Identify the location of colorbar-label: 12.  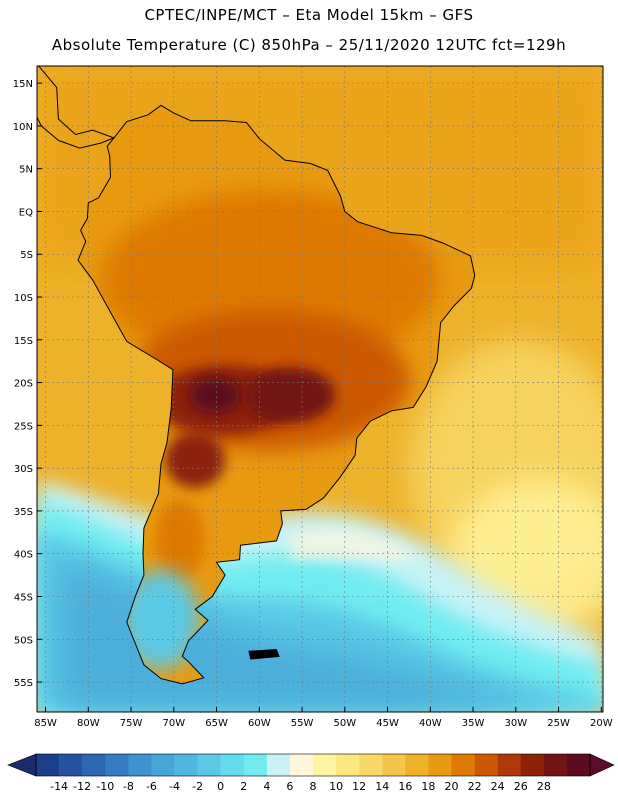
(359, 786).